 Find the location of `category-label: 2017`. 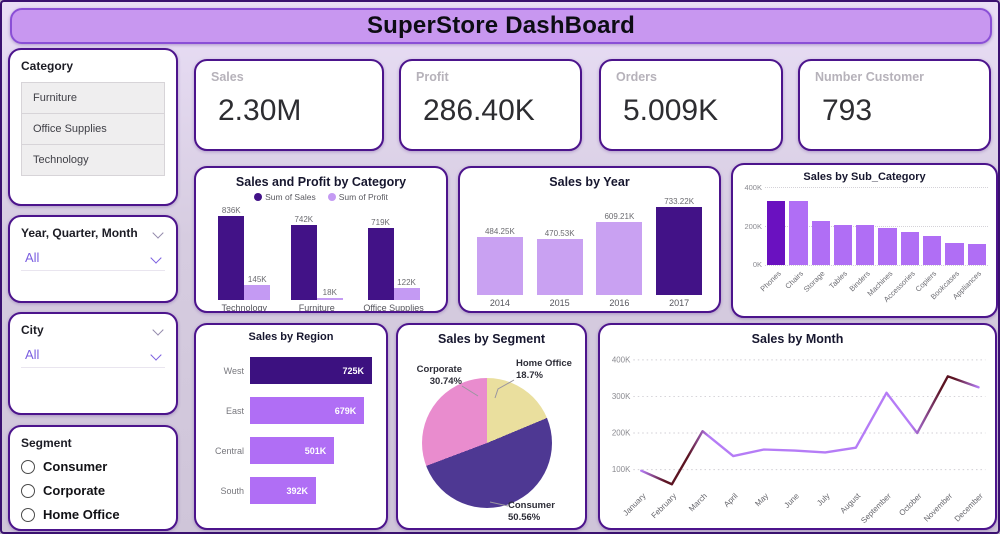

category-label: 2017 is located at coordinates (679, 303).